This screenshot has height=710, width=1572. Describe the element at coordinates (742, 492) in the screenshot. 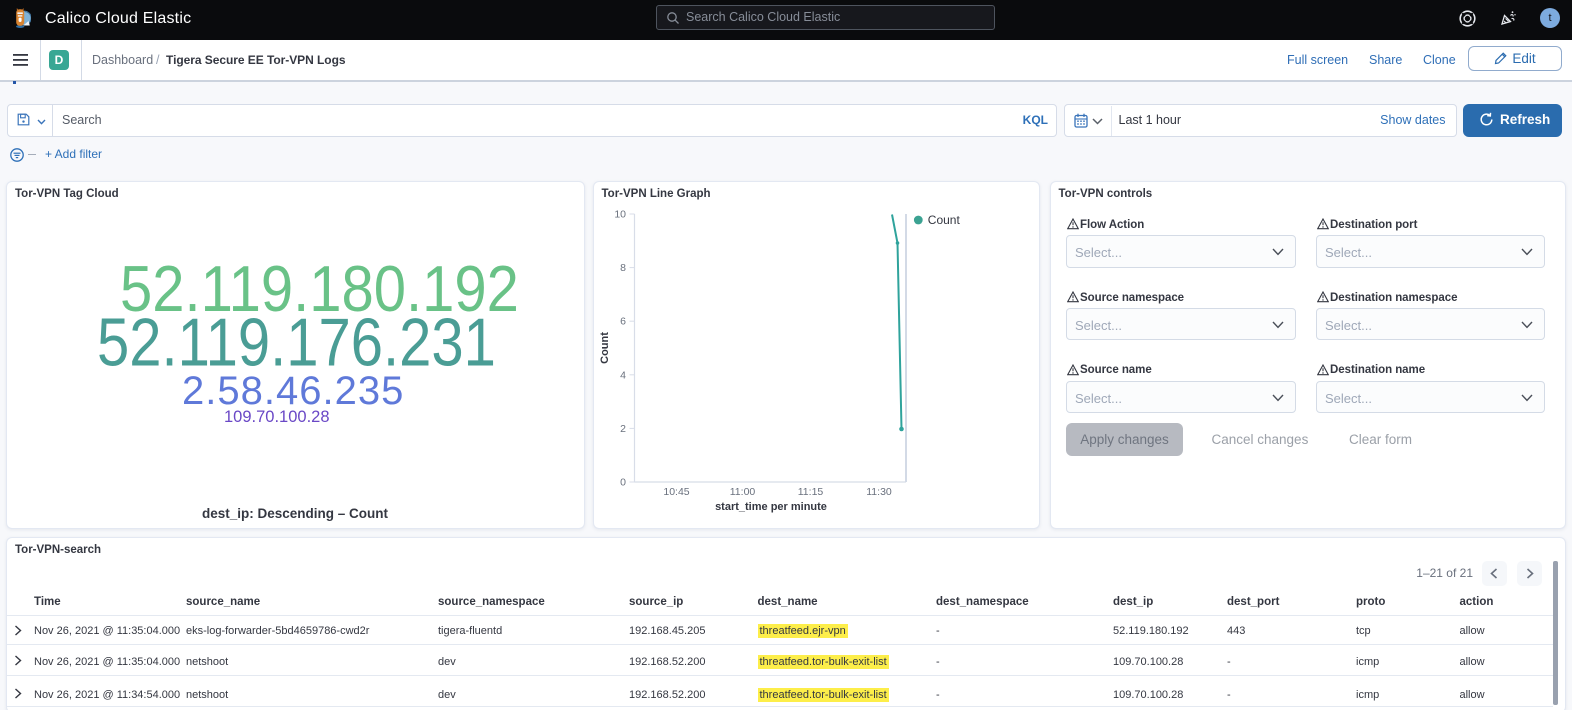

I see `svg-text: 11:00` at that location.